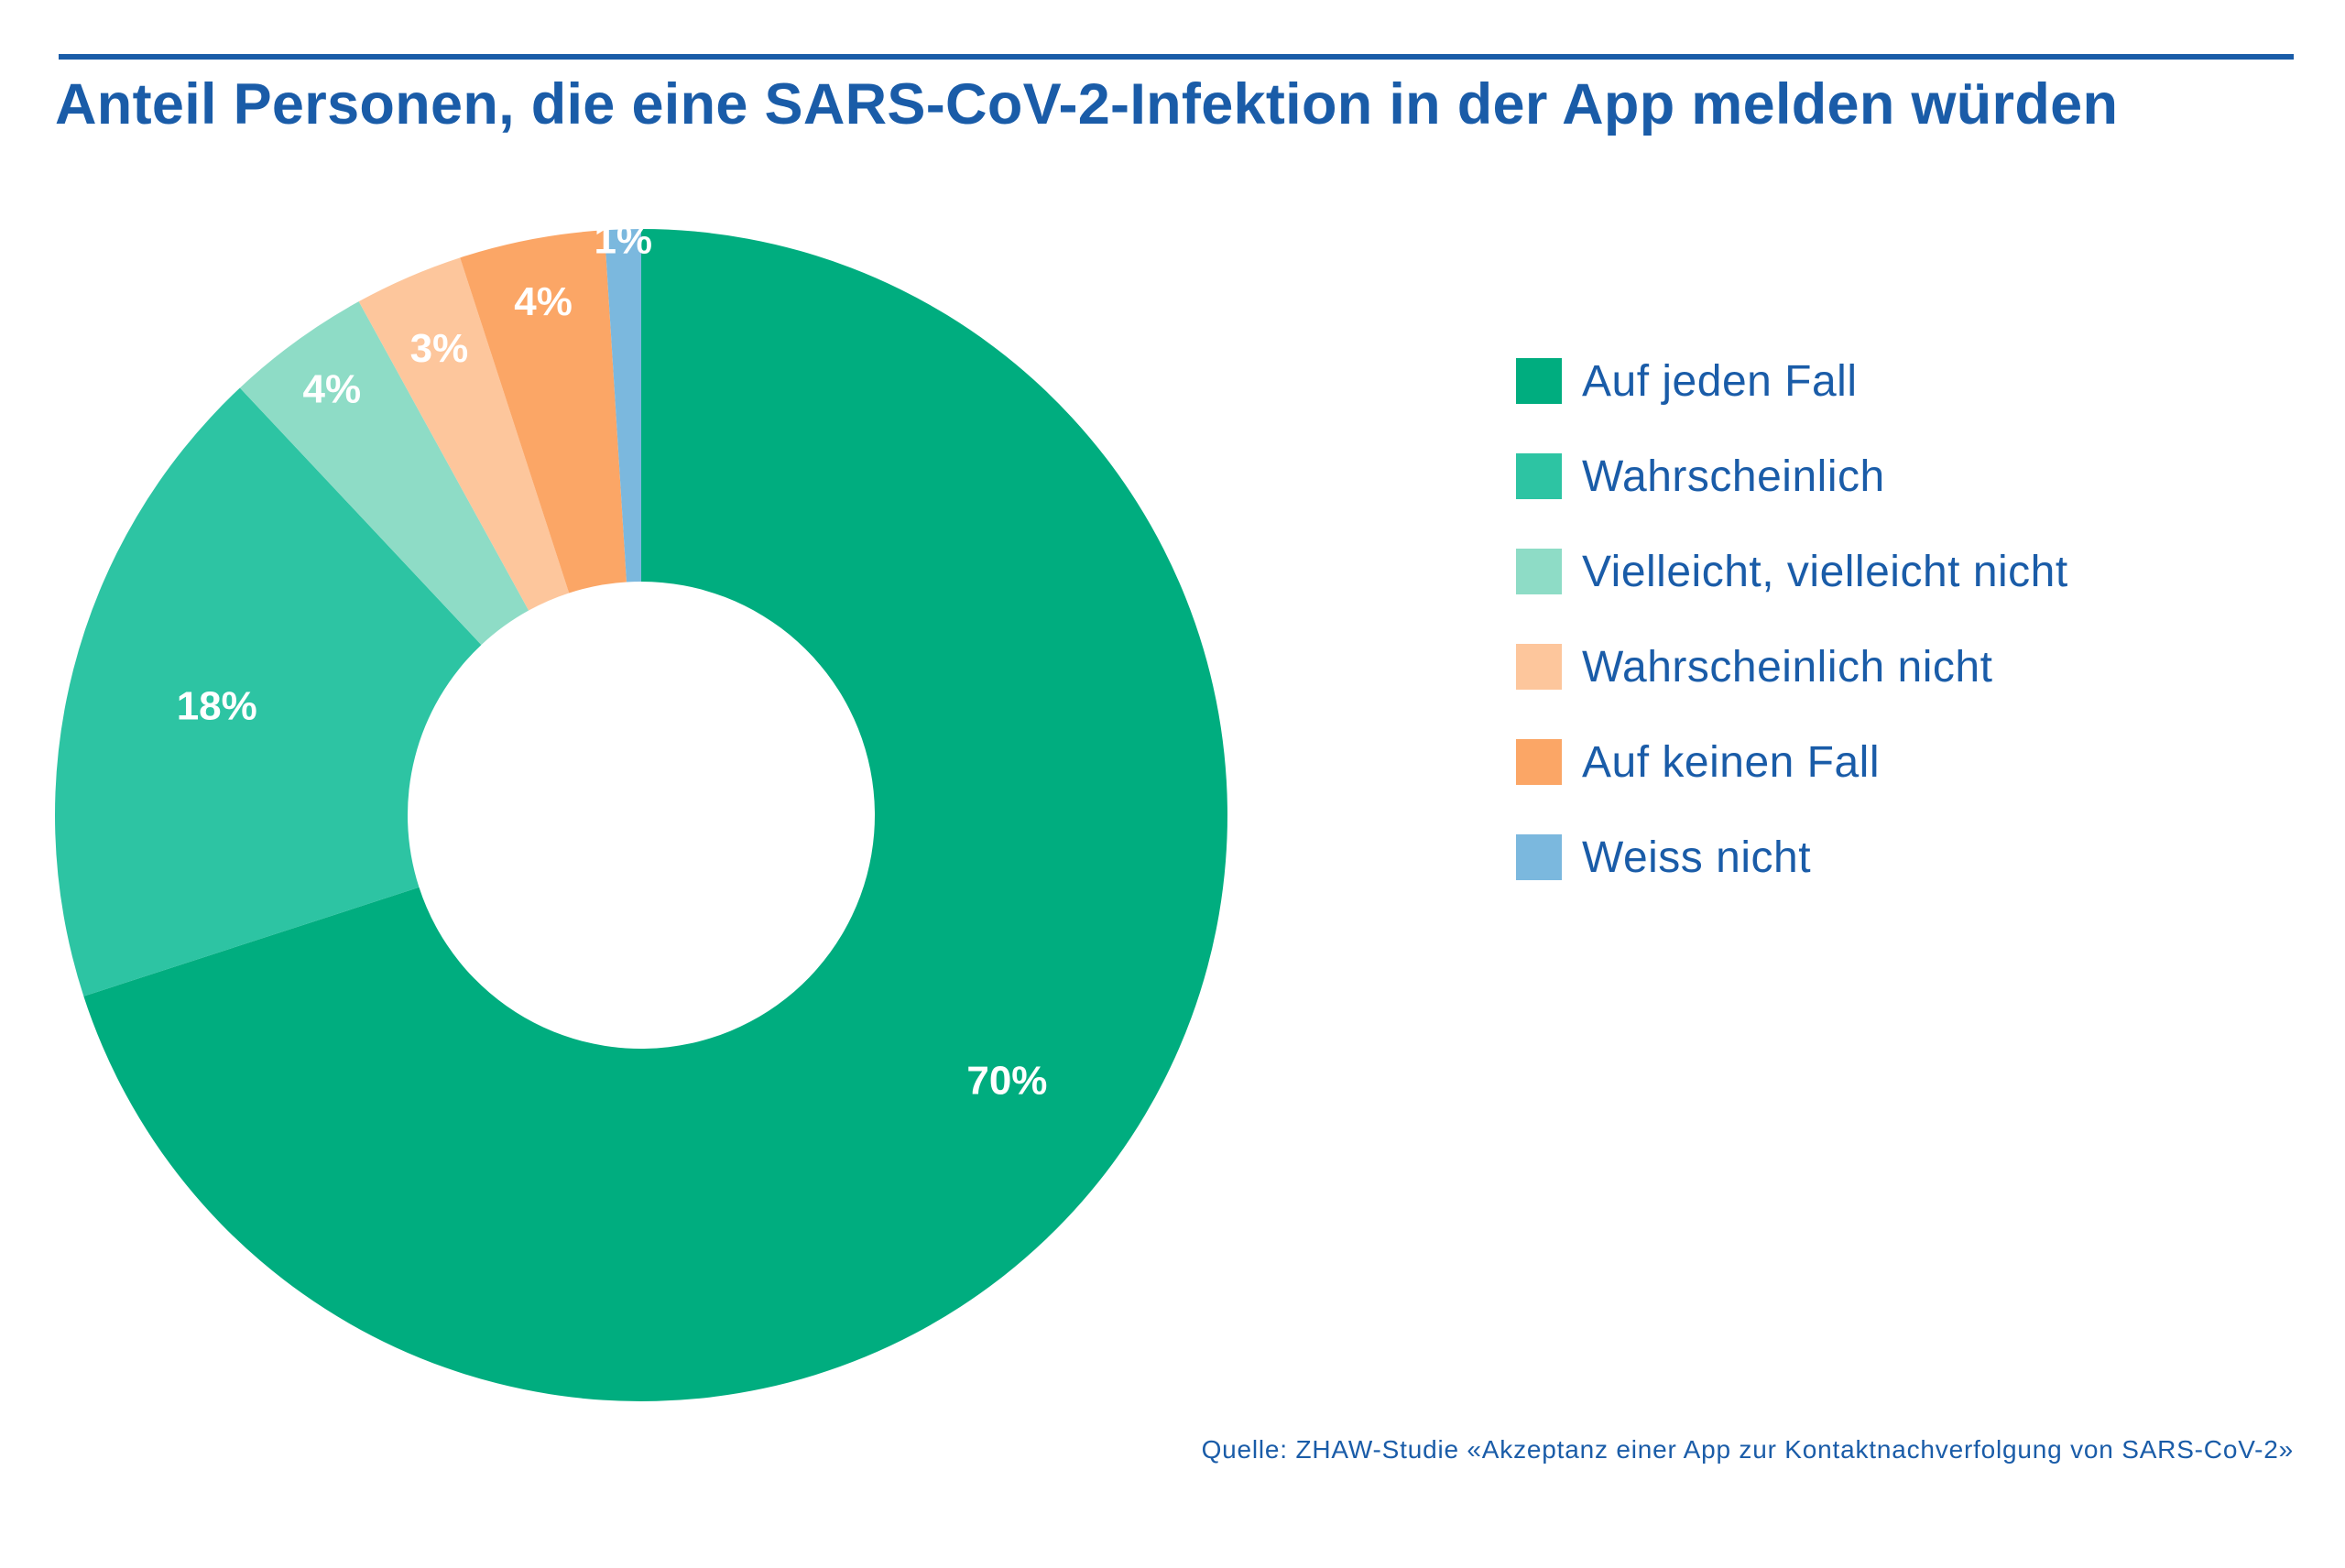  Describe the element at coordinates (439, 348) in the screenshot. I see `slice-value-label: 3%` at that location.